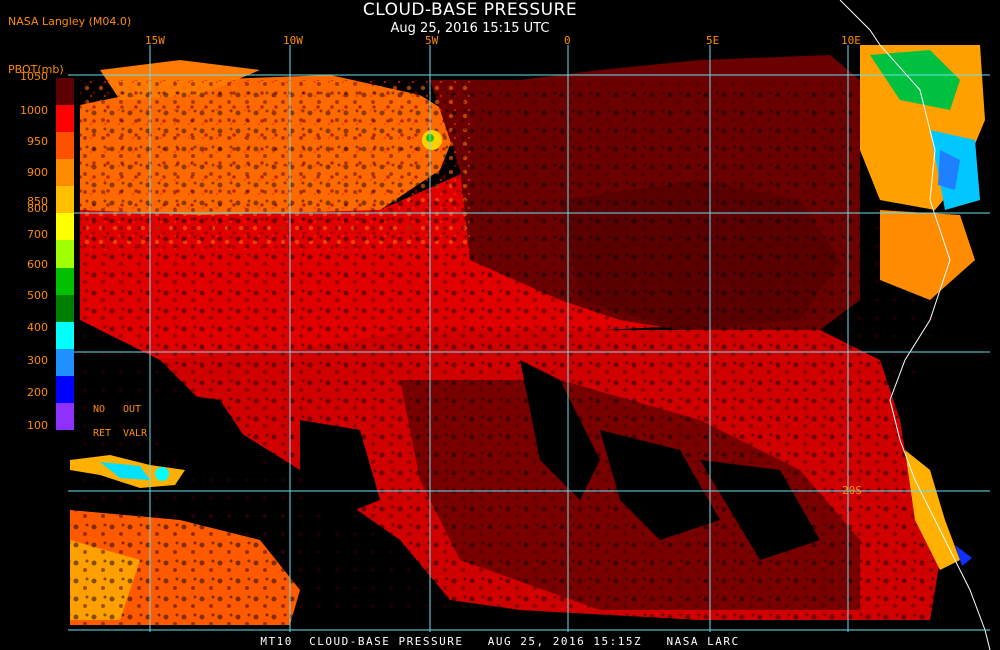 The height and width of the screenshot is (650, 1000). I want to click on color-scale-bar, so click(65, 254).